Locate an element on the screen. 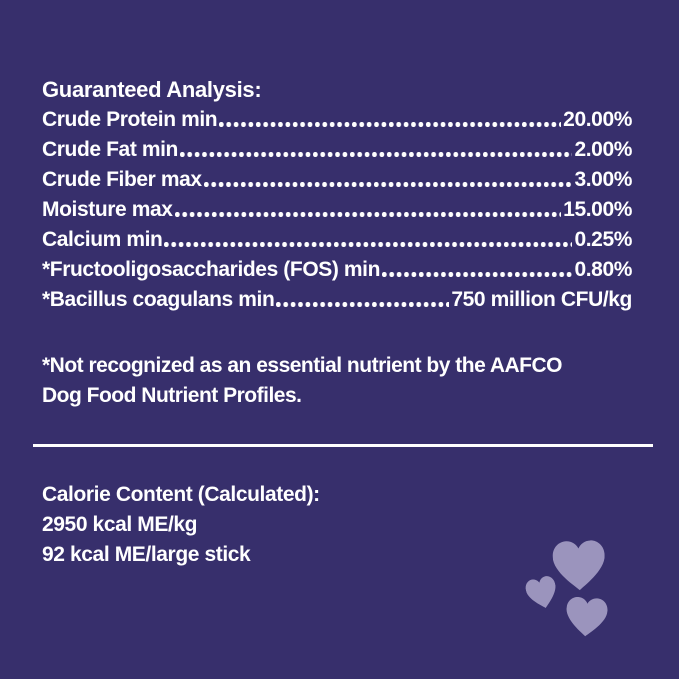  analysis-row: *Fructooligosaccharides (FOS) min 0.80% is located at coordinates (337, 270).